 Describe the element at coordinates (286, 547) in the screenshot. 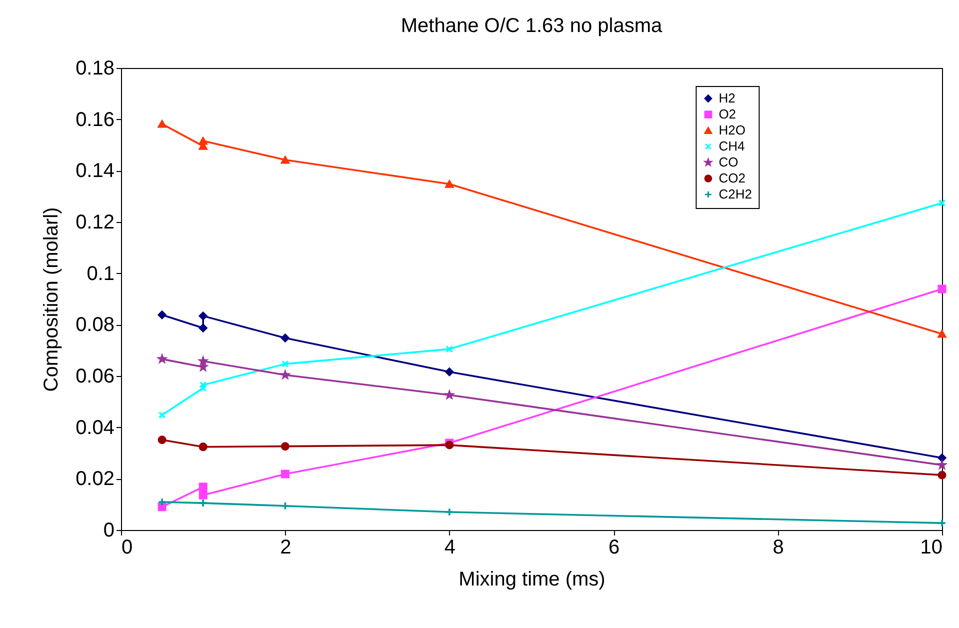

I see `x-tick-label: 2` at that location.